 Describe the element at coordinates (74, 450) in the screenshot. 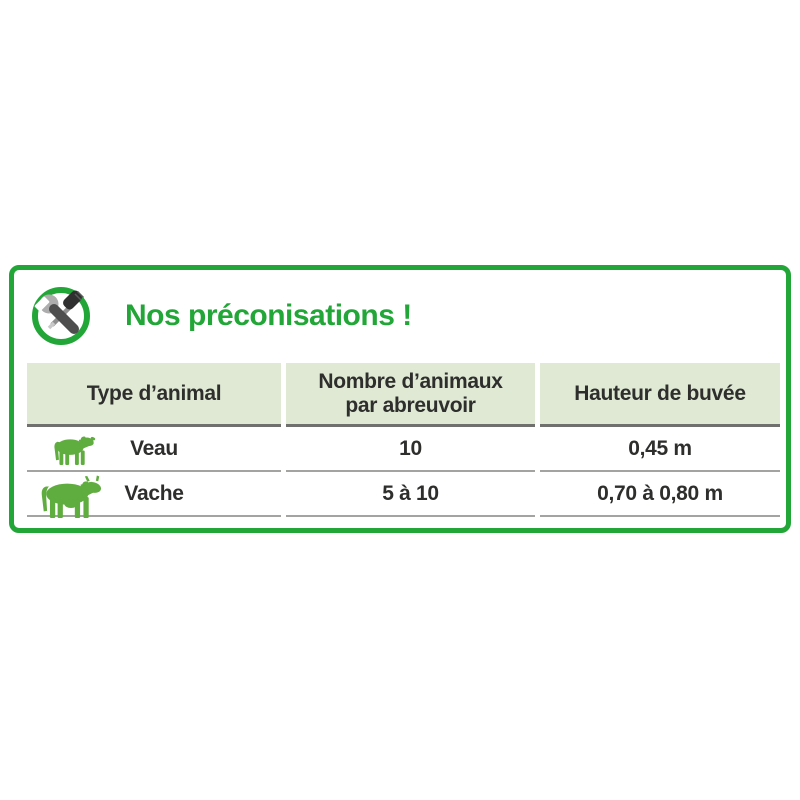

I see `calf-icon` at that location.